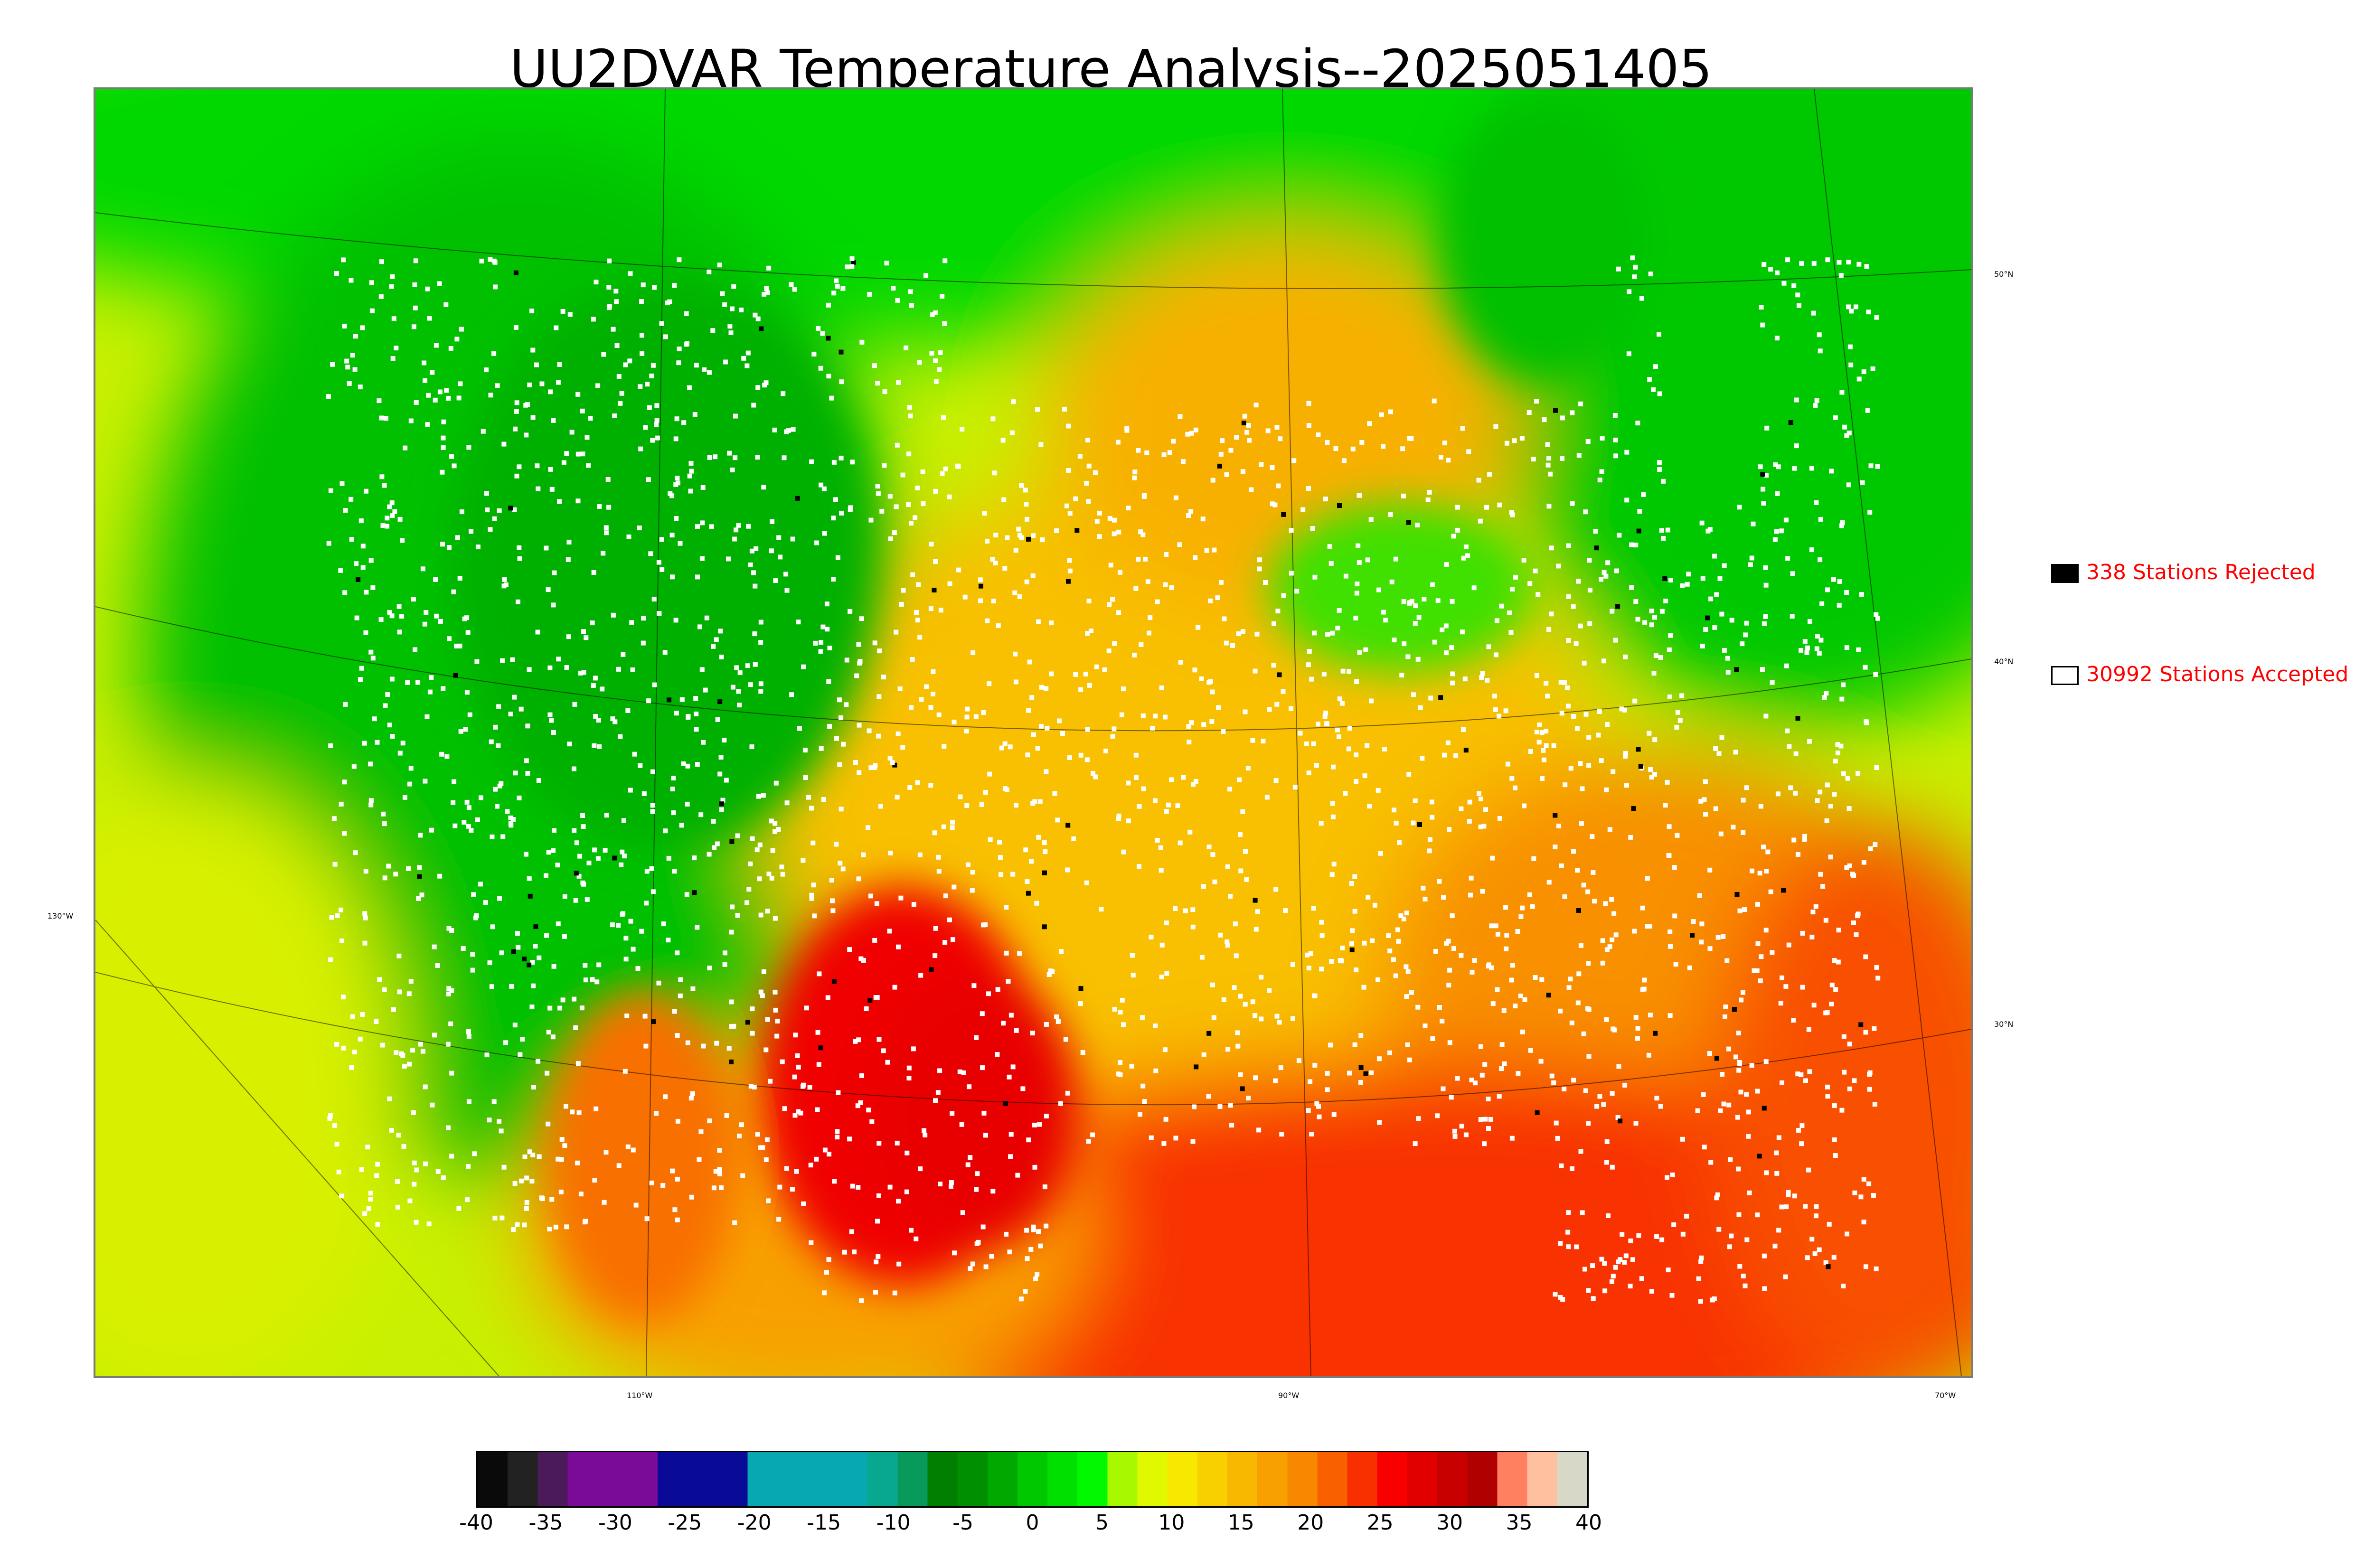  I want to click on colorbar-tick-label: 10, so click(1171, 1523).